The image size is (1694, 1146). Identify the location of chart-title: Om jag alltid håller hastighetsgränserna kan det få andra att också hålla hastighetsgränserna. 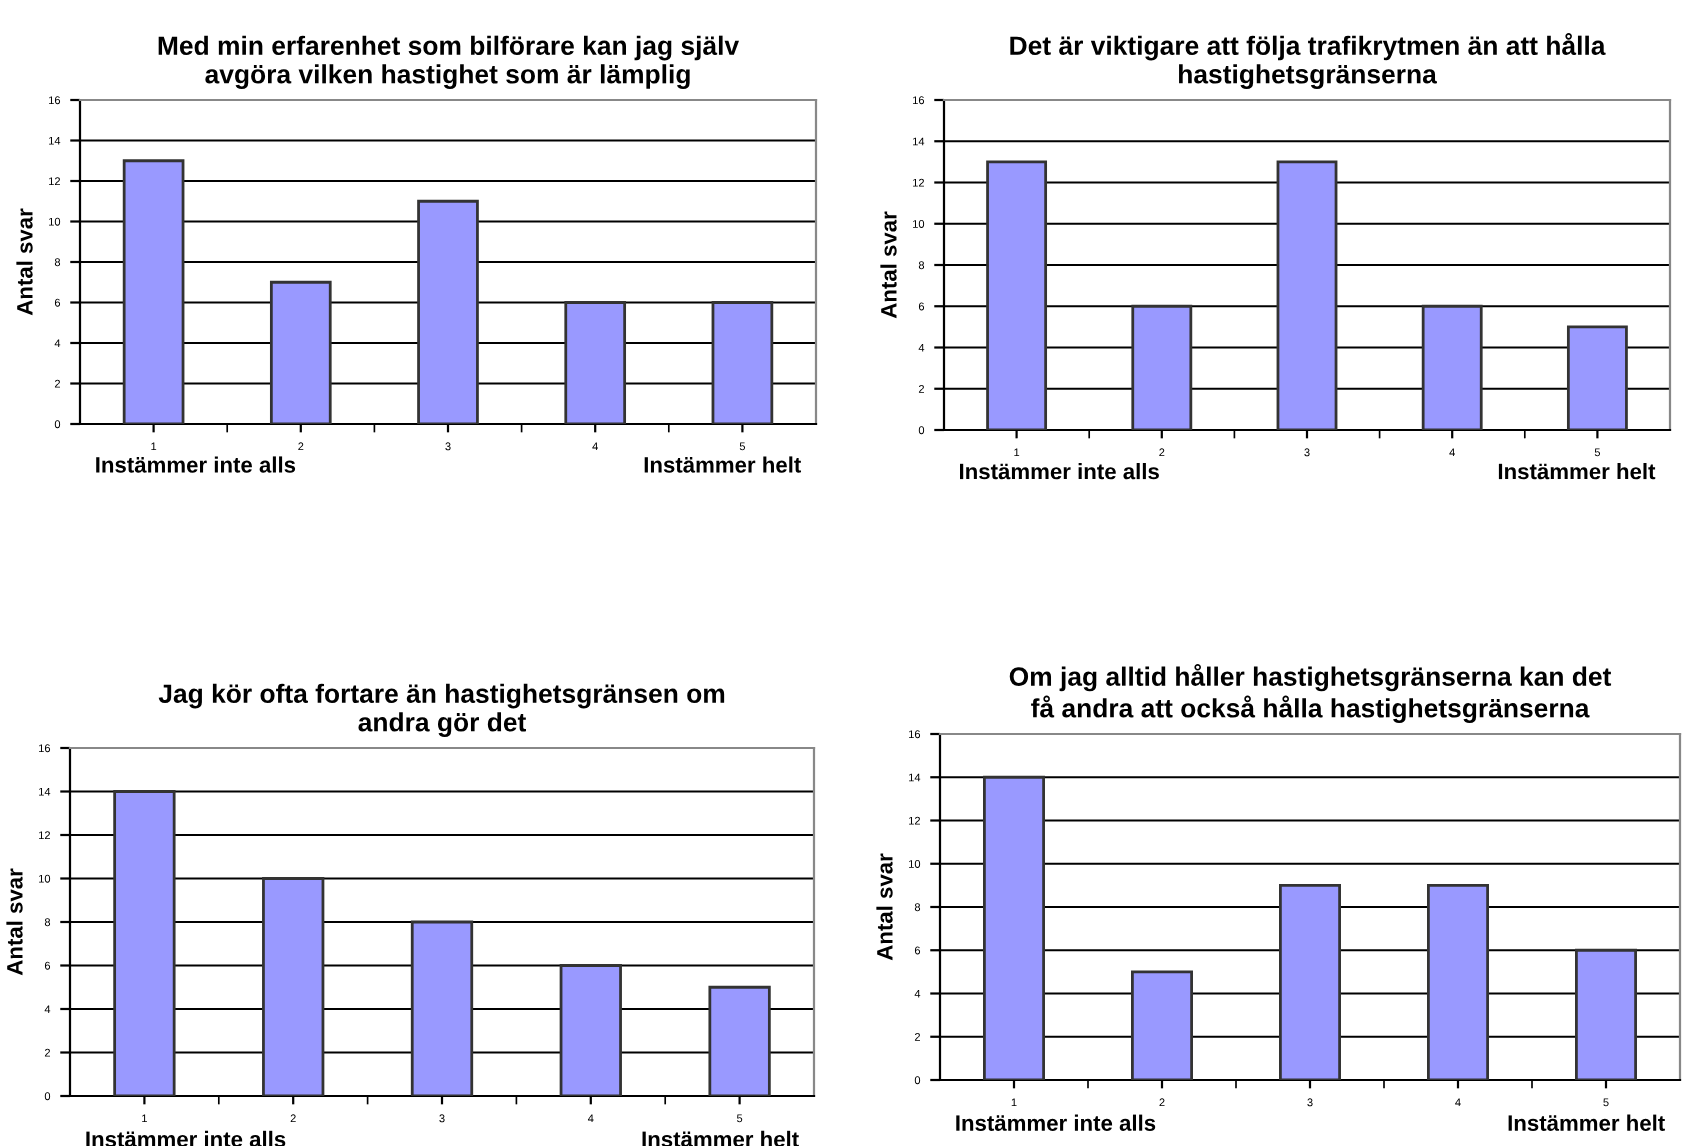
(1310, 693).